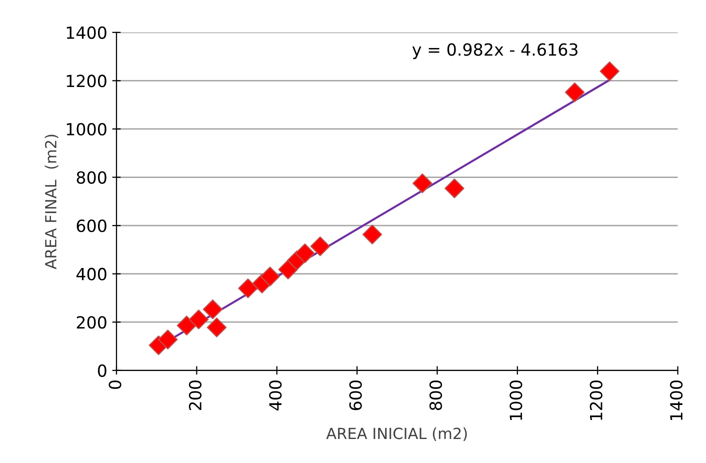 This screenshot has height=463, width=706. What do you see at coordinates (195, 395) in the screenshot?
I see `x-tick-label: 200` at bounding box center [195, 395].